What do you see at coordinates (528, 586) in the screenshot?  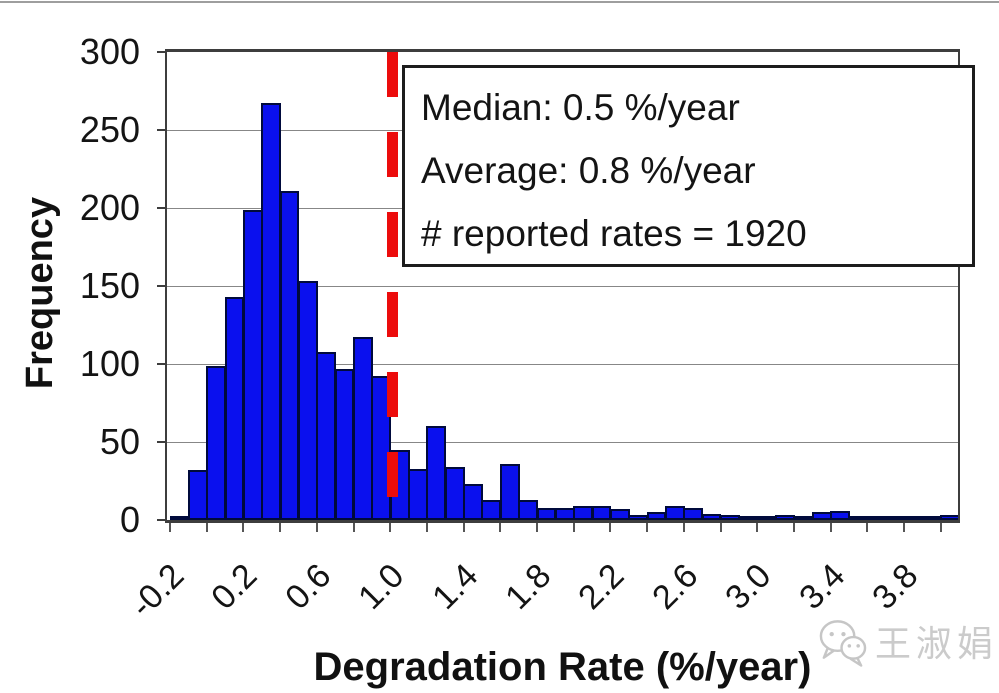 I see `x-tick-label: 1.8` at bounding box center [528, 586].